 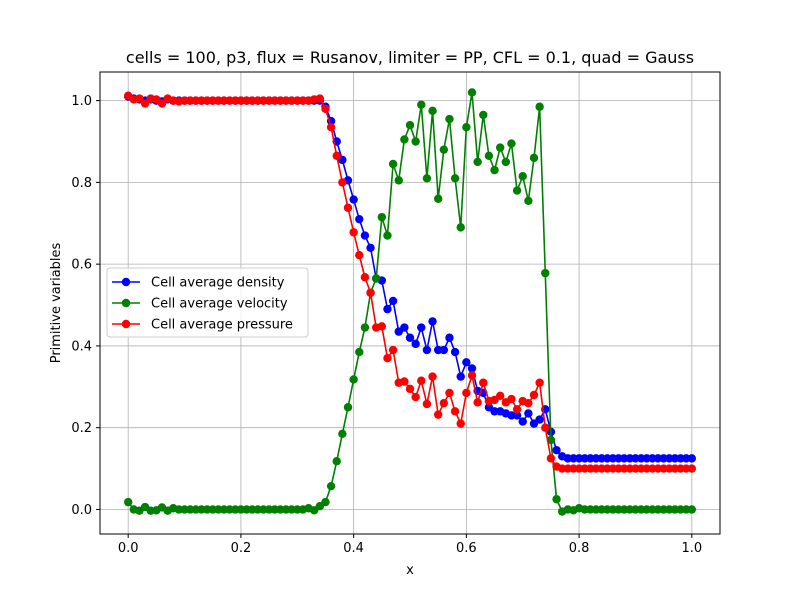 What do you see at coordinates (81, 428) in the screenshot?
I see `y-tick-label: 0.2` at bounding box center [81, 428].